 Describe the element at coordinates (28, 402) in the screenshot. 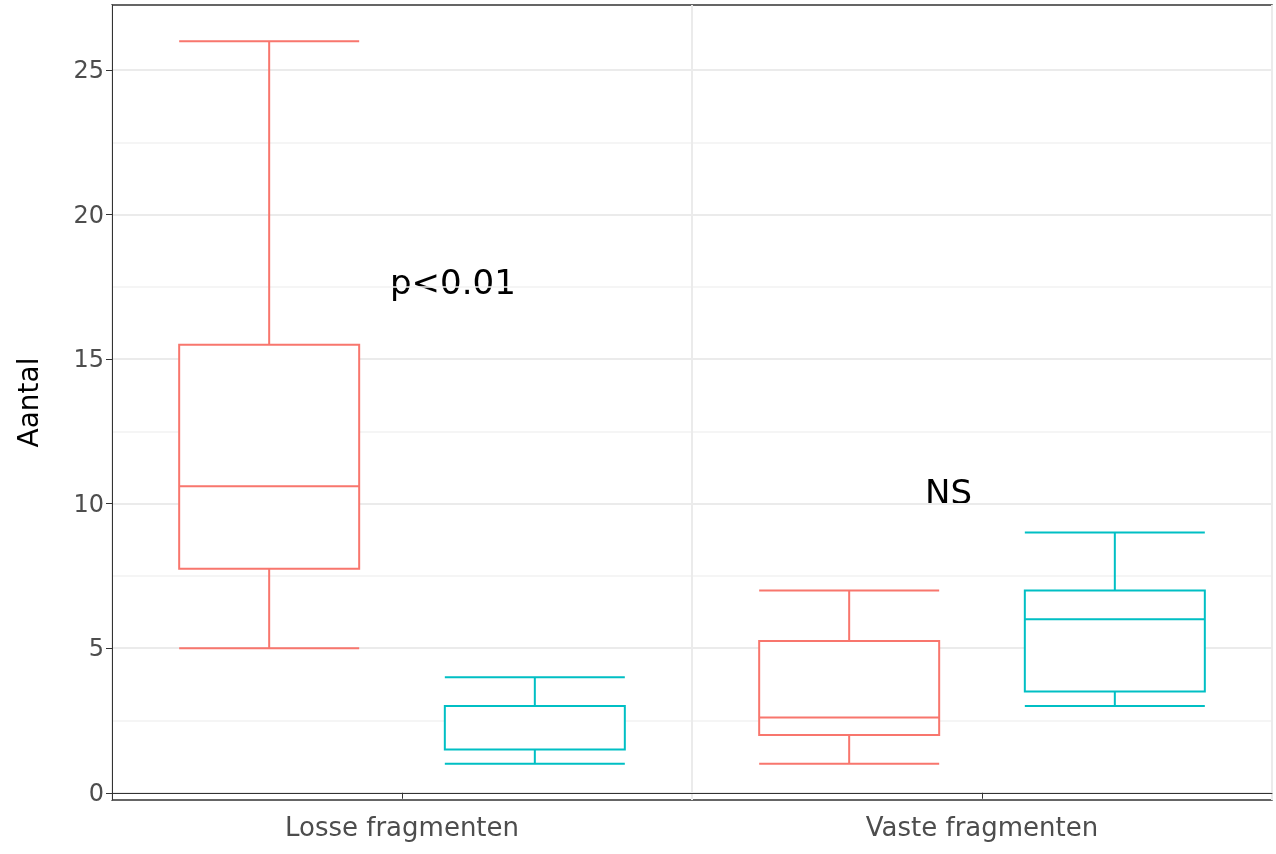

I see `y-axis-title: Aantal` at that location.